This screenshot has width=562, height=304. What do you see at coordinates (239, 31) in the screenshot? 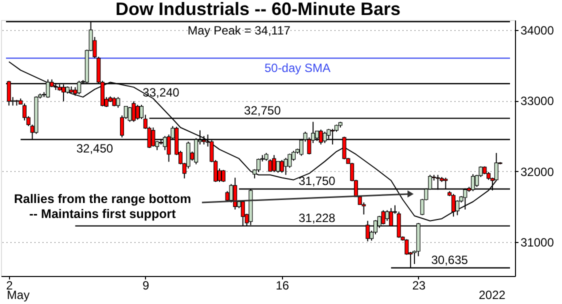
I see `ref-line-label: May Peak = 34,117` at bounding box center [239, 31].